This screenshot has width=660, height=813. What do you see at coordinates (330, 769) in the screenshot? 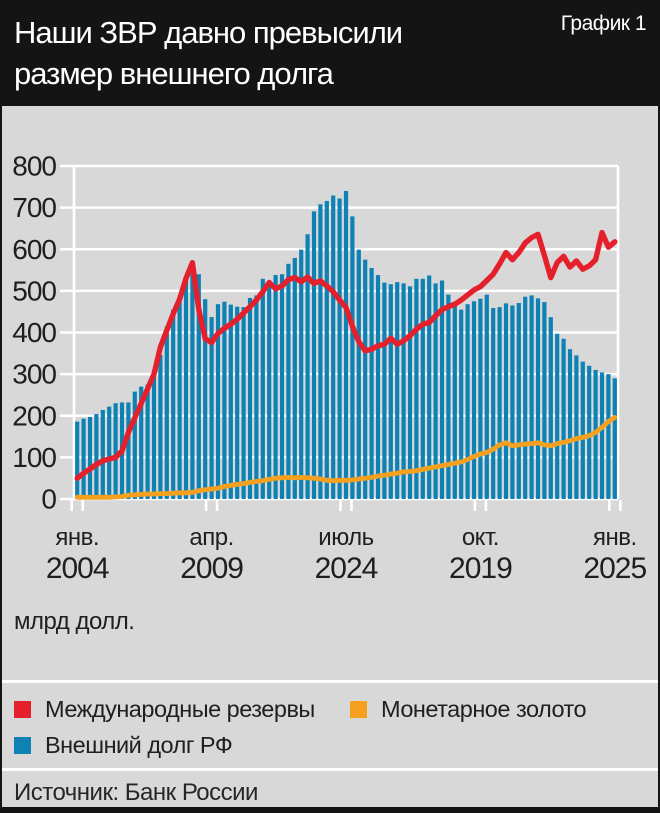
I see `divider-bottom` at bounding box center [330, 769].